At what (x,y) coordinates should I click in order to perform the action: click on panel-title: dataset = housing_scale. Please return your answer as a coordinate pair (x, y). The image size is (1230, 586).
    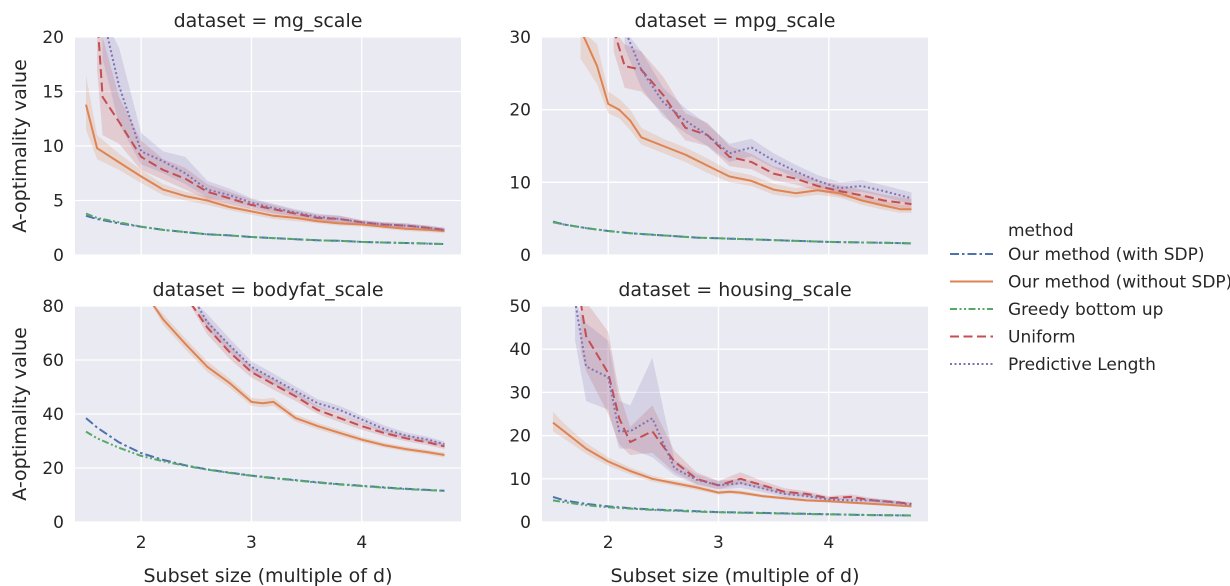
    Looking at the image, I should click on (734, 290).